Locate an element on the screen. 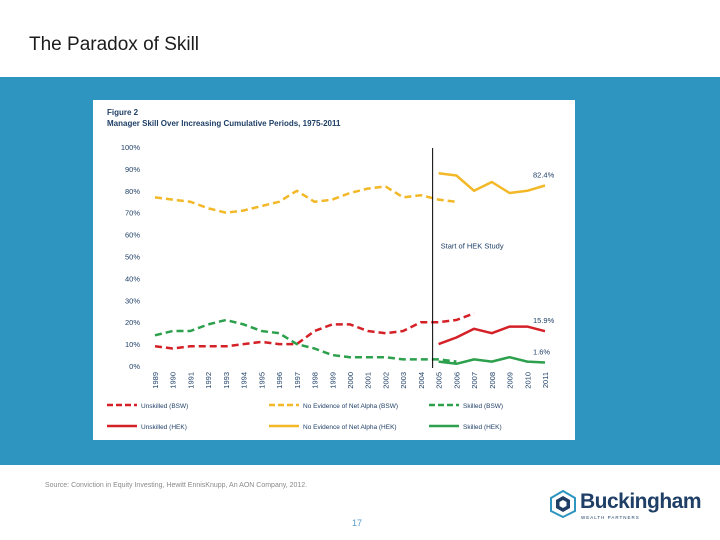  x-tick-label: 2011 is located at coordinates (545, 380).